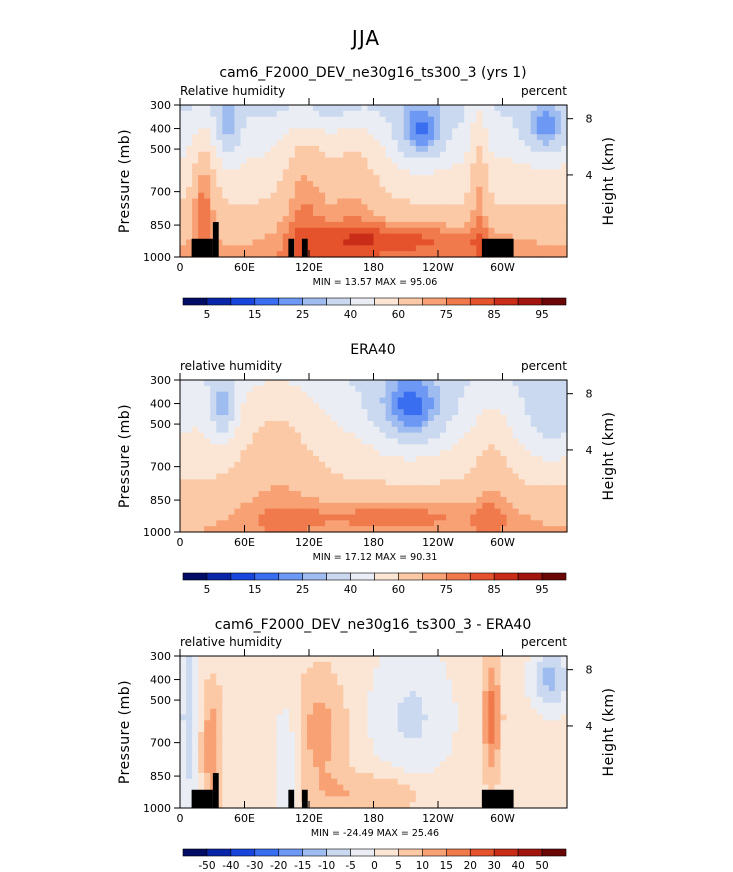 Image resolution: width=733 pixels, height=872 pixels. Describe the element at coordinates (506, 301) in the screenshot. I see `colorbar-swatch` at that location.